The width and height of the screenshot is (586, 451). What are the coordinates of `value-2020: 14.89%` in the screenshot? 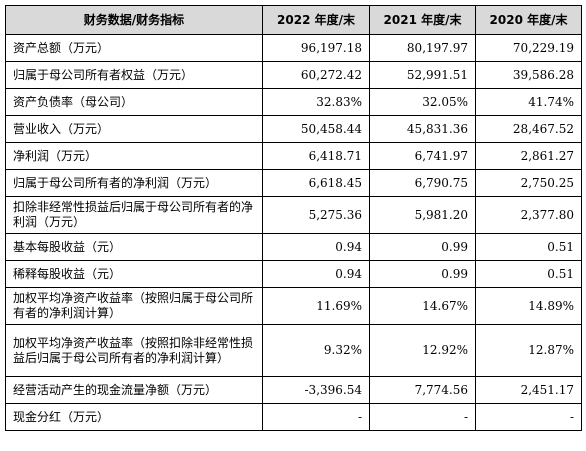 It's located at (528, 306).